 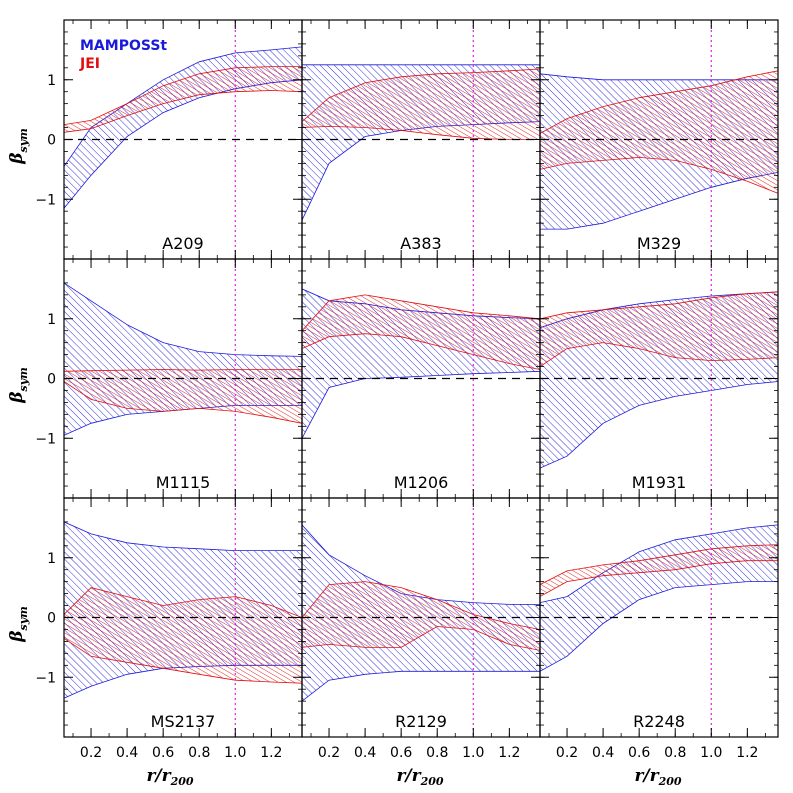 What do you see at coordinates (182, 243) in the screenshot?
I see `panel-label: A209` at bounding box center [182, 243].